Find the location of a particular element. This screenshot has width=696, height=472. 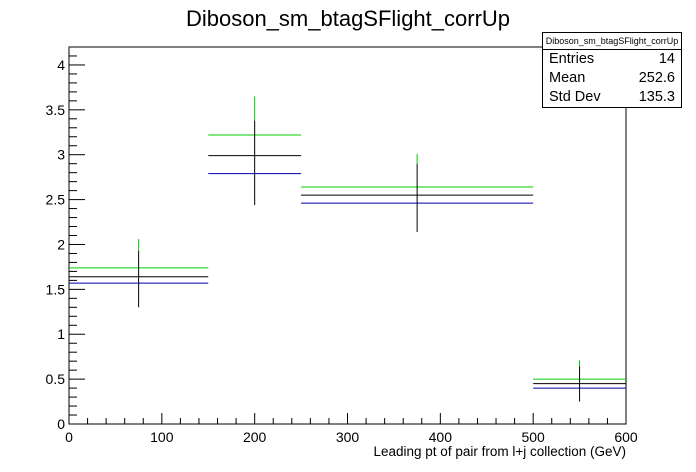

stats-stddev-row: Std Dev 135.3 is located at coordinates (612, 97).